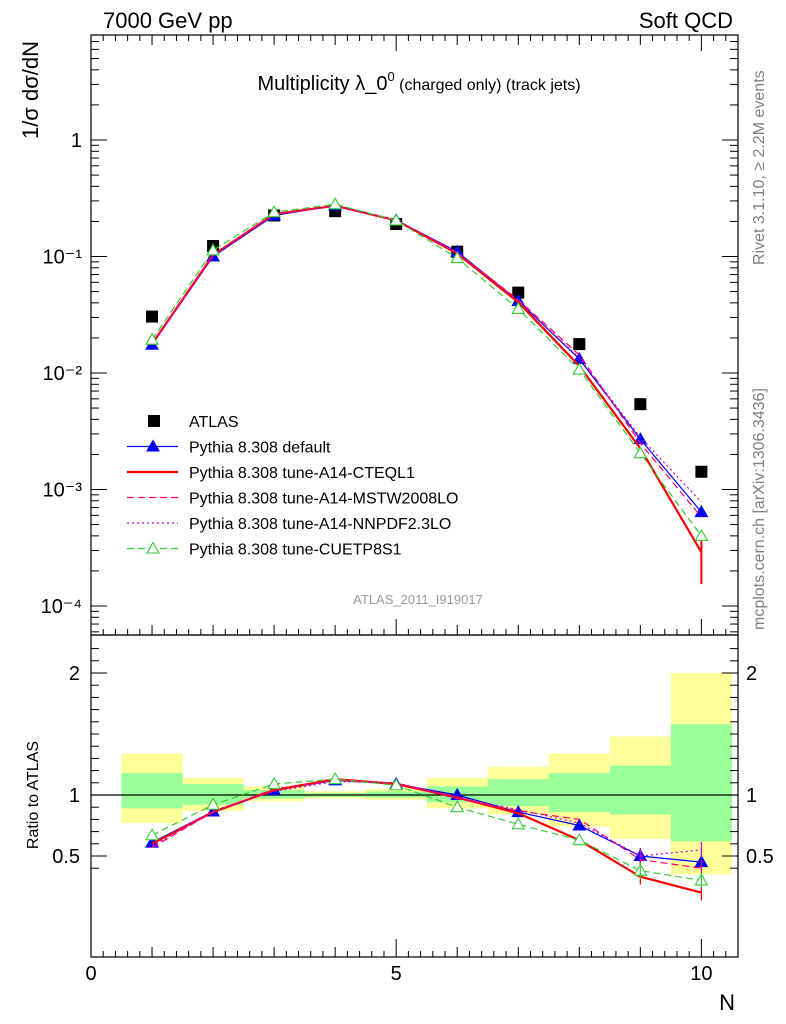  I want to click on x-tick-label: 5, so click(396, 974).